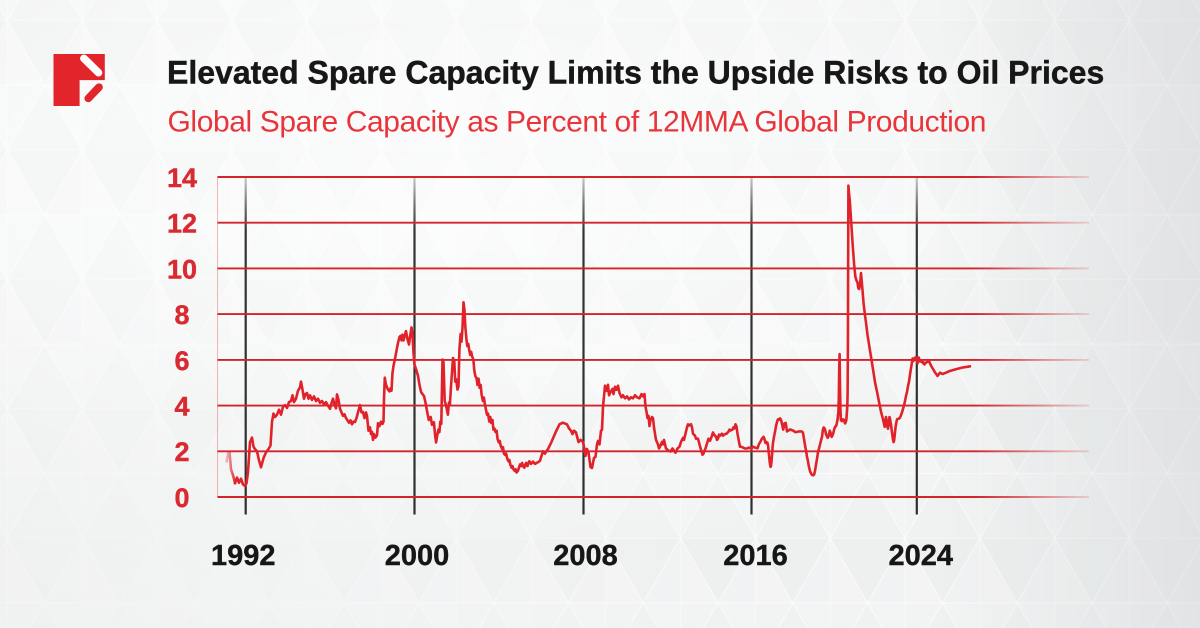 This screenshot has height=628, width=1200. I want to click on svg-text: 2008, so click(585, 556).